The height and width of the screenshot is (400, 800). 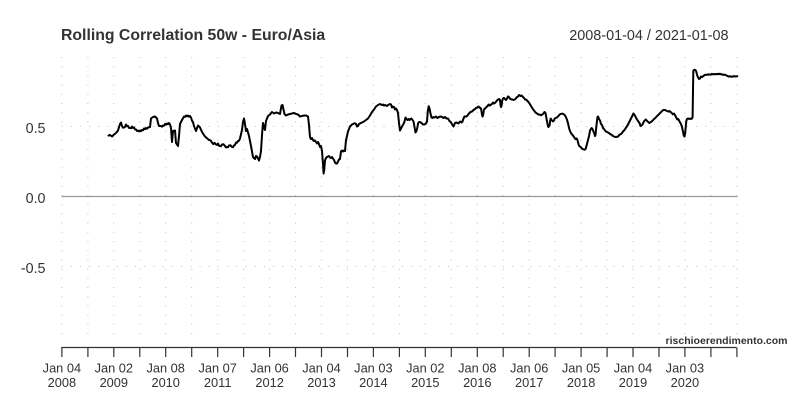 I want to click on svg-text: rischioerendimento.com, so click(x=727, y=341).